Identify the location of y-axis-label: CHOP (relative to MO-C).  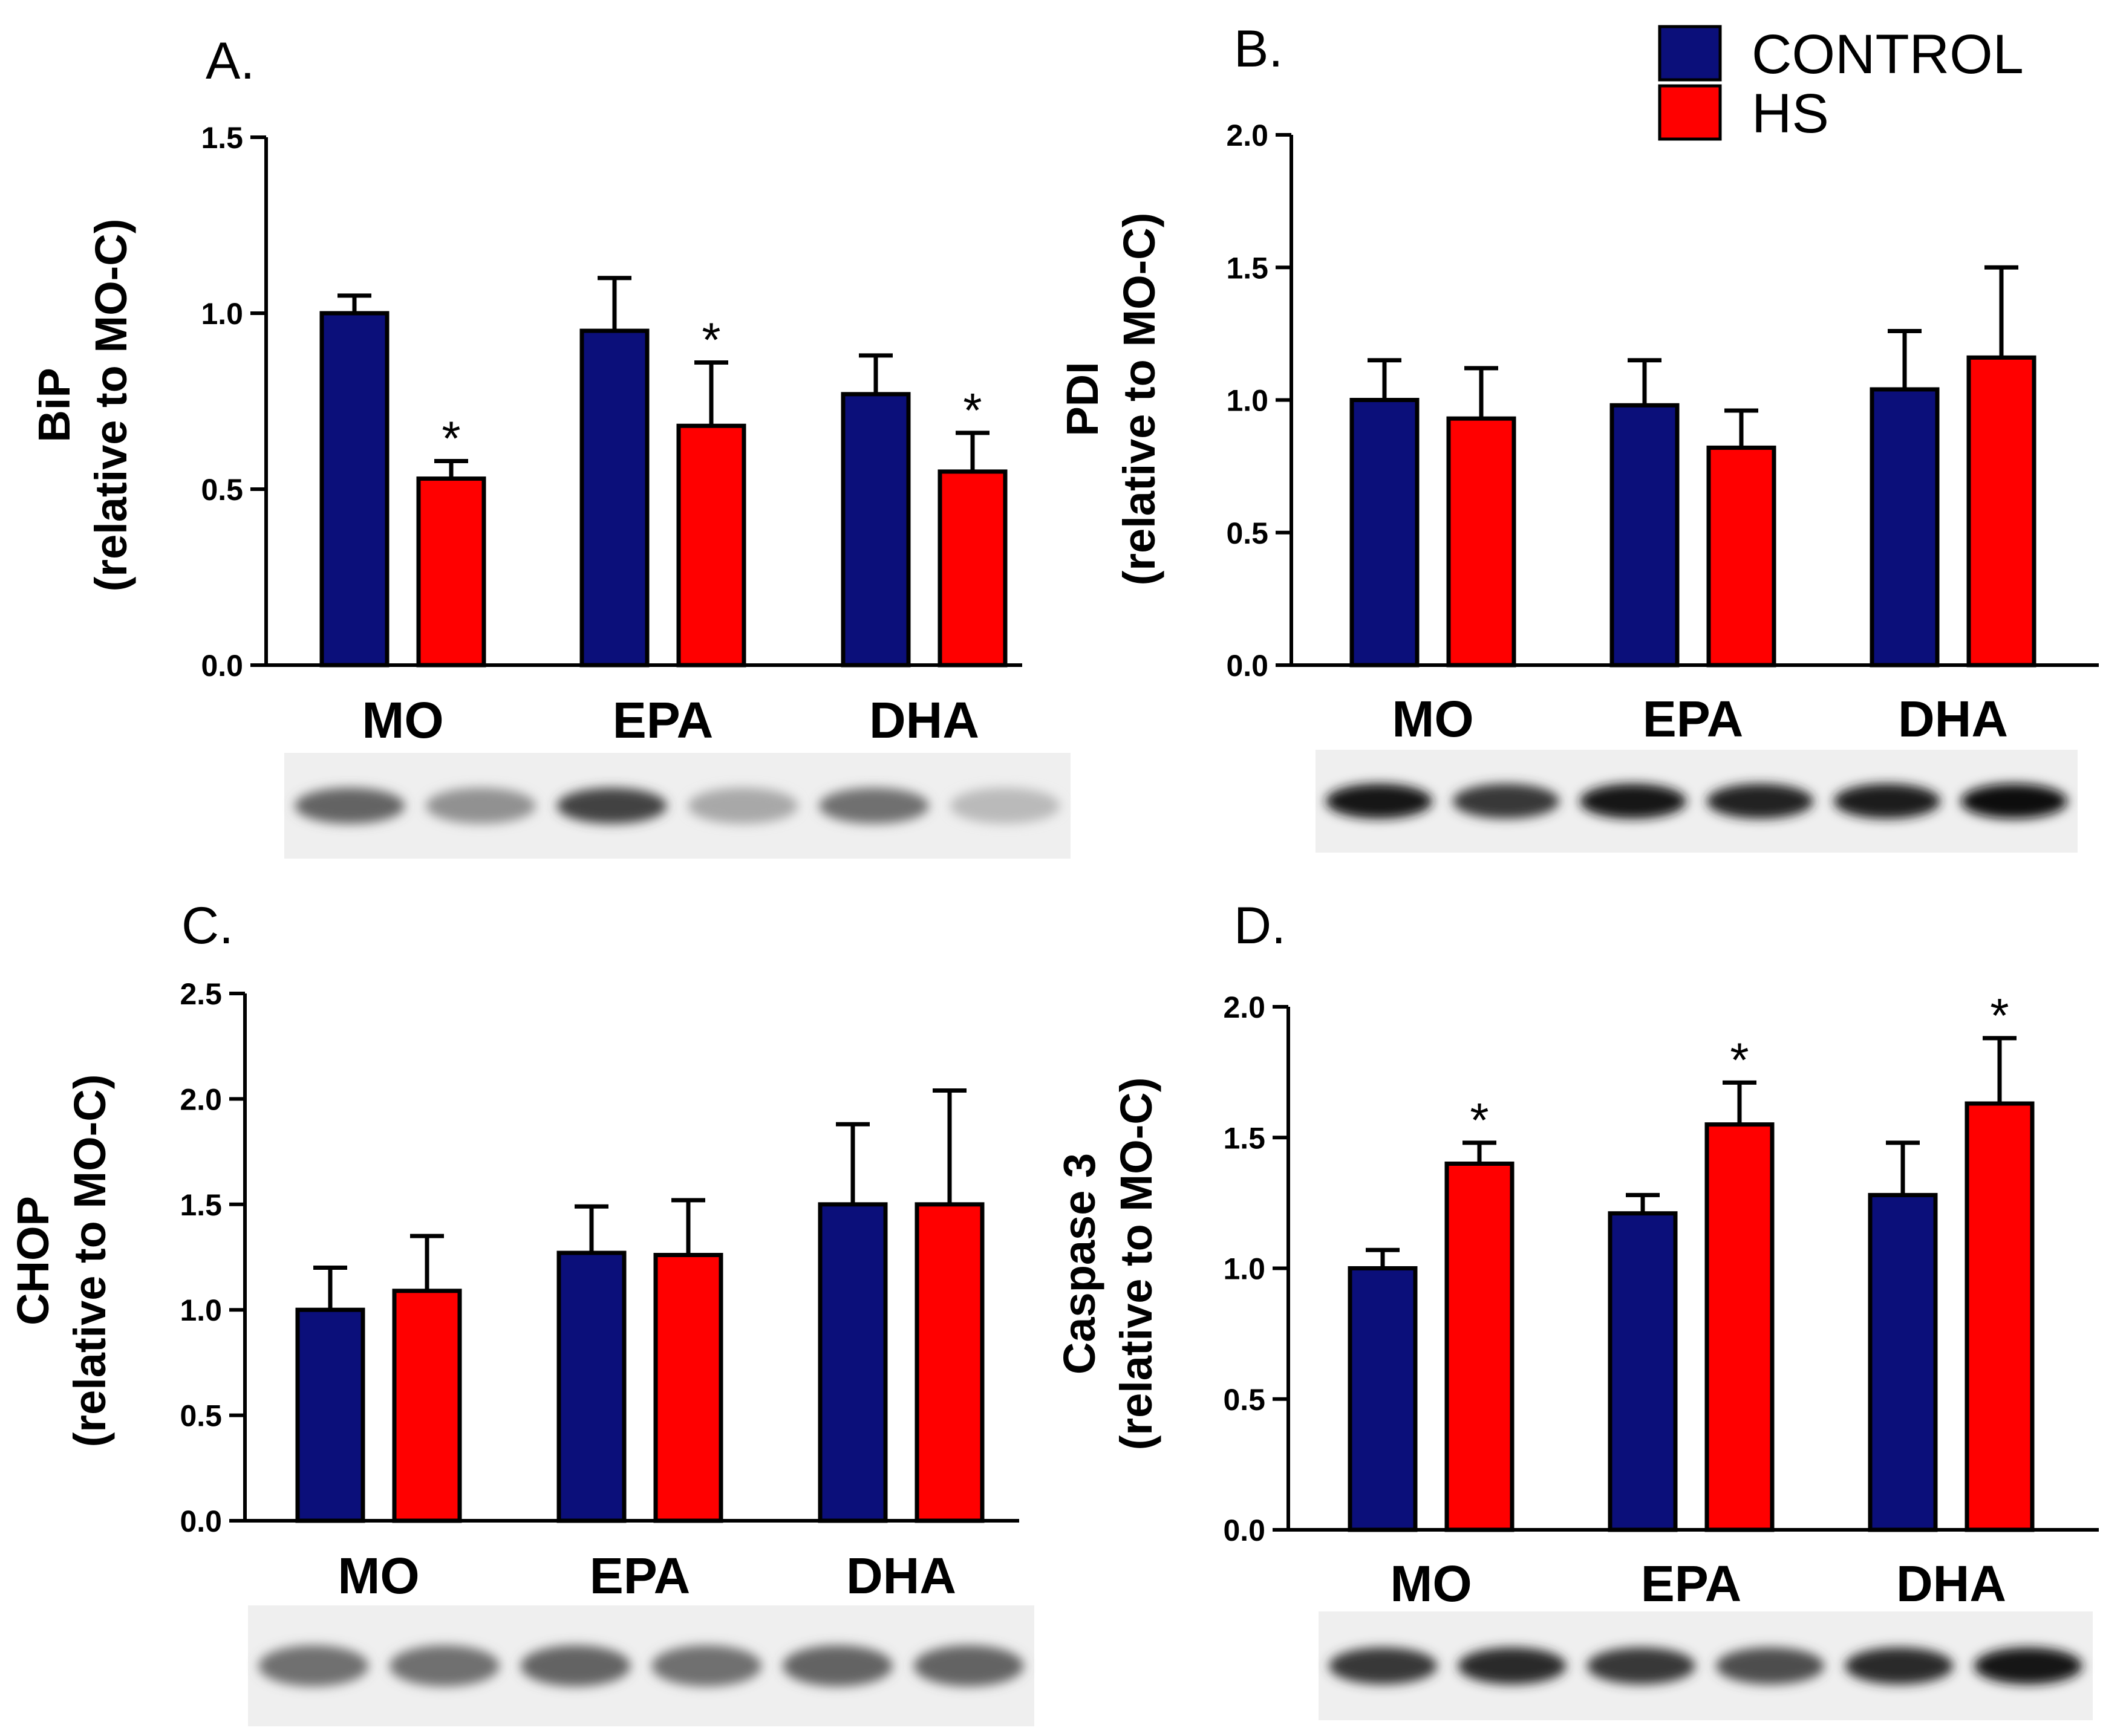
(61, 1261).